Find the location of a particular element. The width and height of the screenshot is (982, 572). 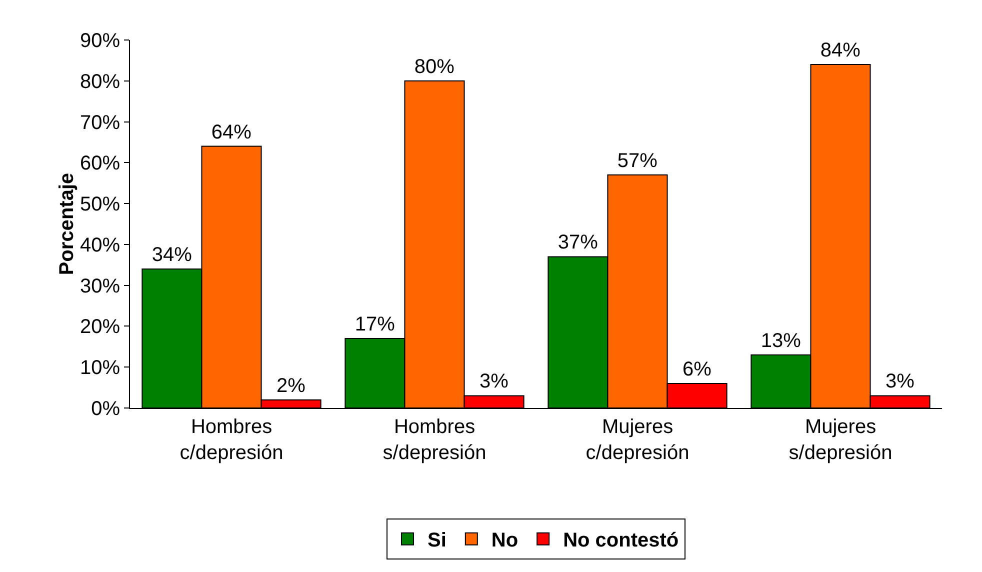

data-label: 57% is located at coordinates (637, 161).